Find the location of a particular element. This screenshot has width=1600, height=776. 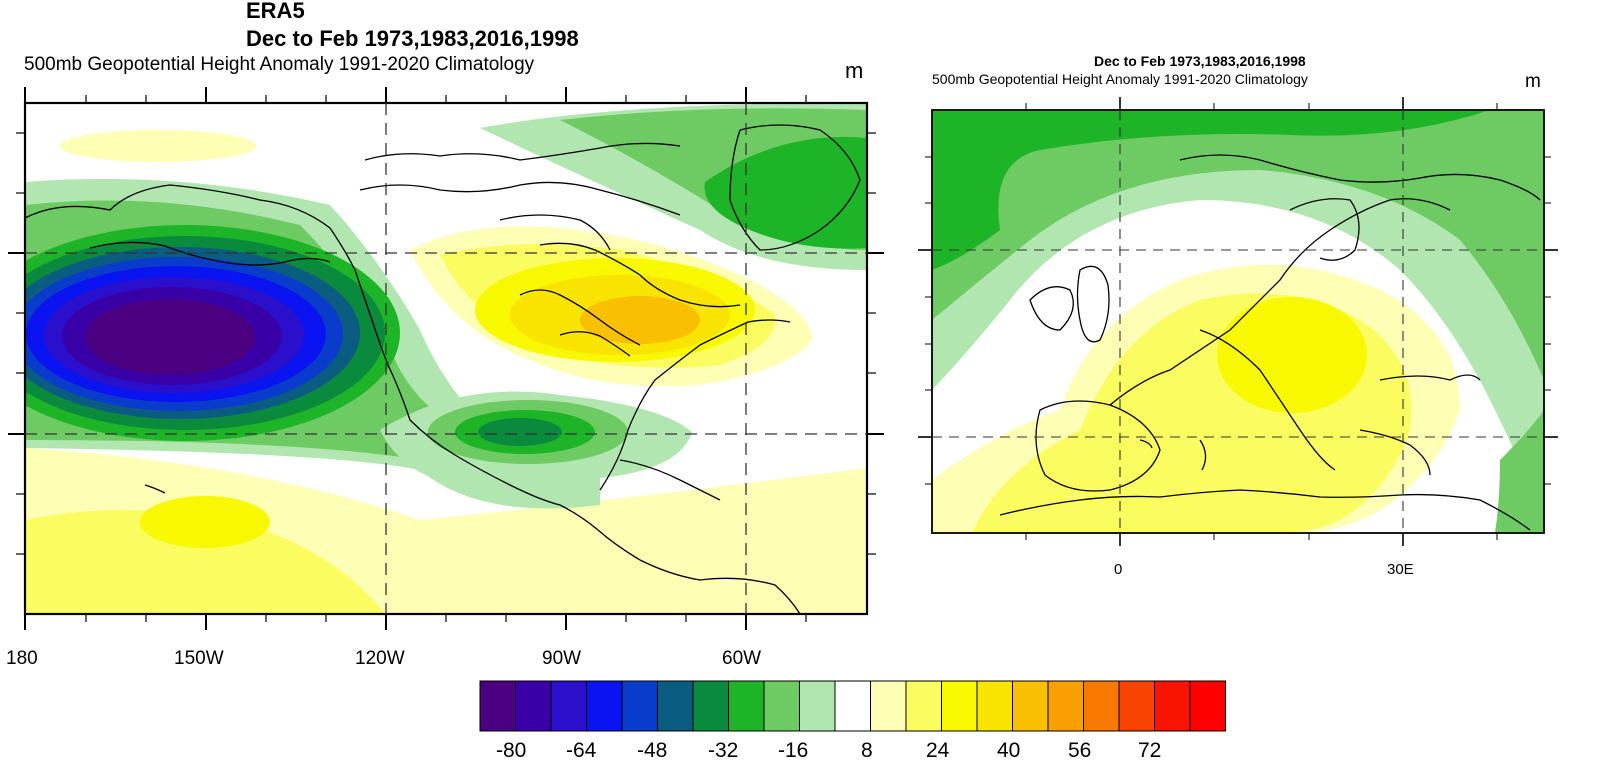

colorbar-label: 24 is located at coordinates (938, 750).